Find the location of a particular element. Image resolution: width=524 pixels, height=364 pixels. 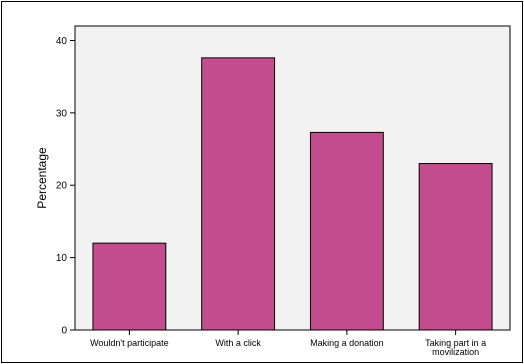

x-tick-label: With a click is located at coordinates (238, 343).